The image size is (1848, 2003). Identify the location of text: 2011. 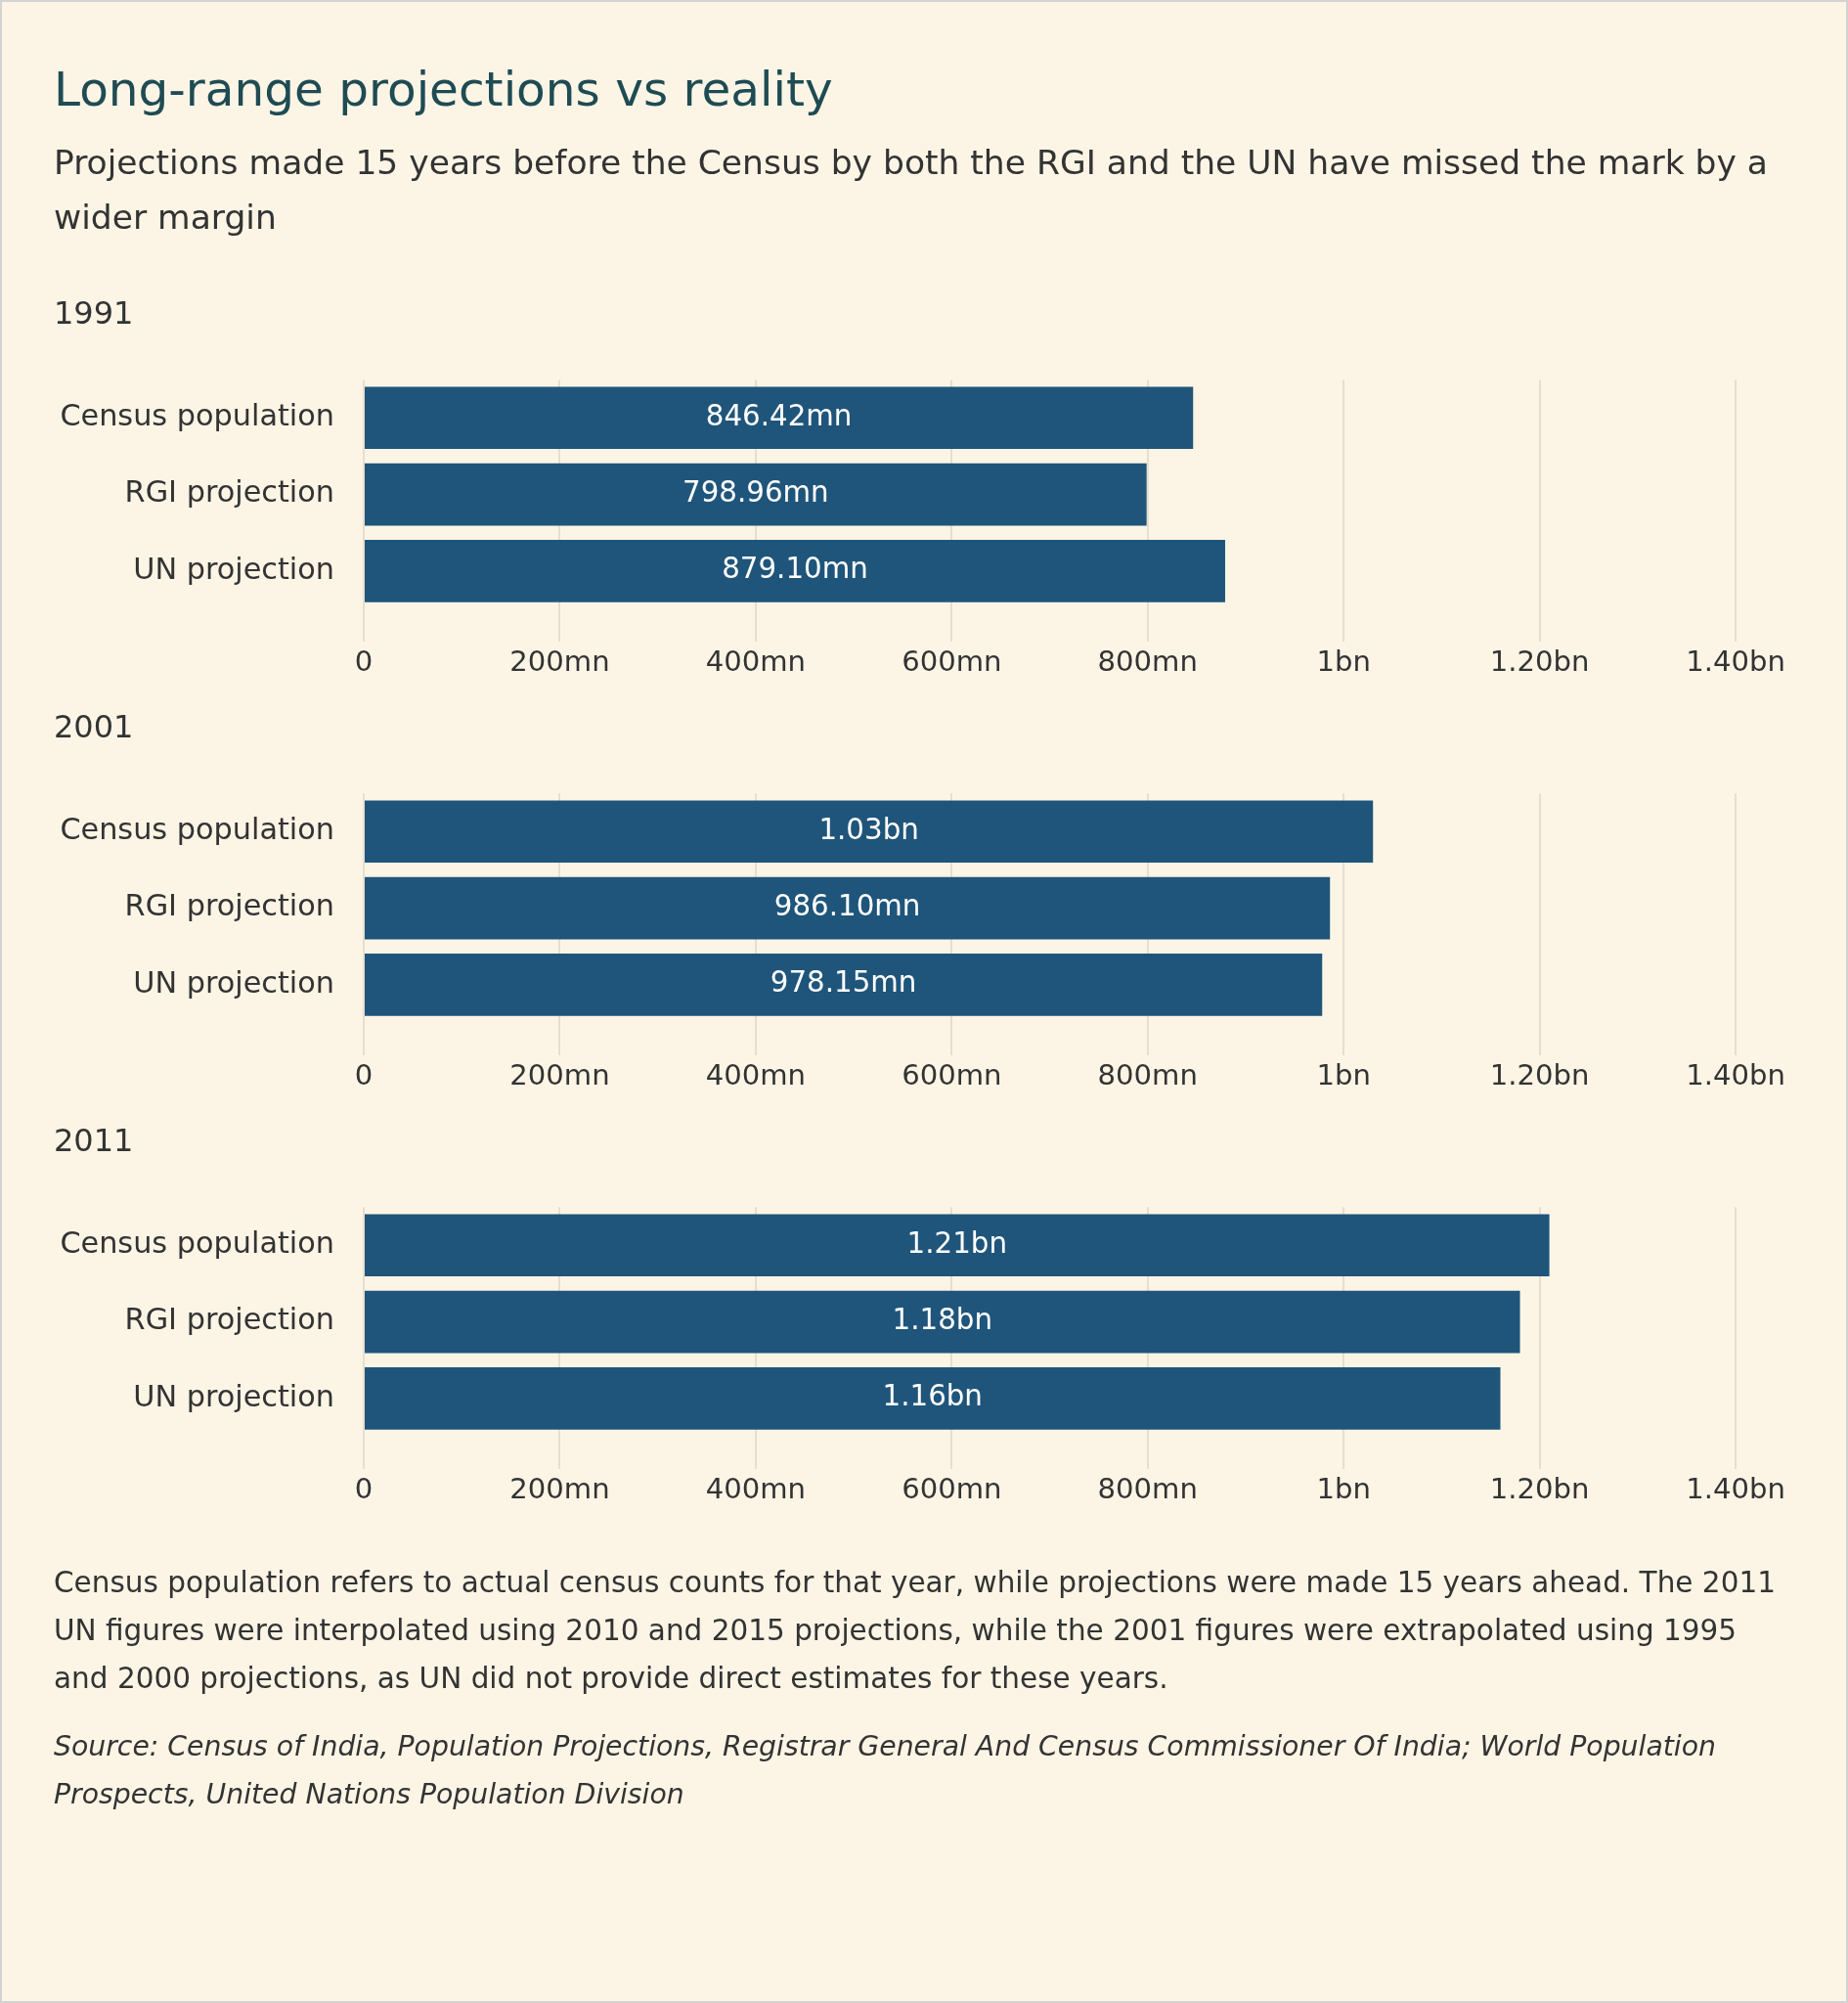
(94, 1140).